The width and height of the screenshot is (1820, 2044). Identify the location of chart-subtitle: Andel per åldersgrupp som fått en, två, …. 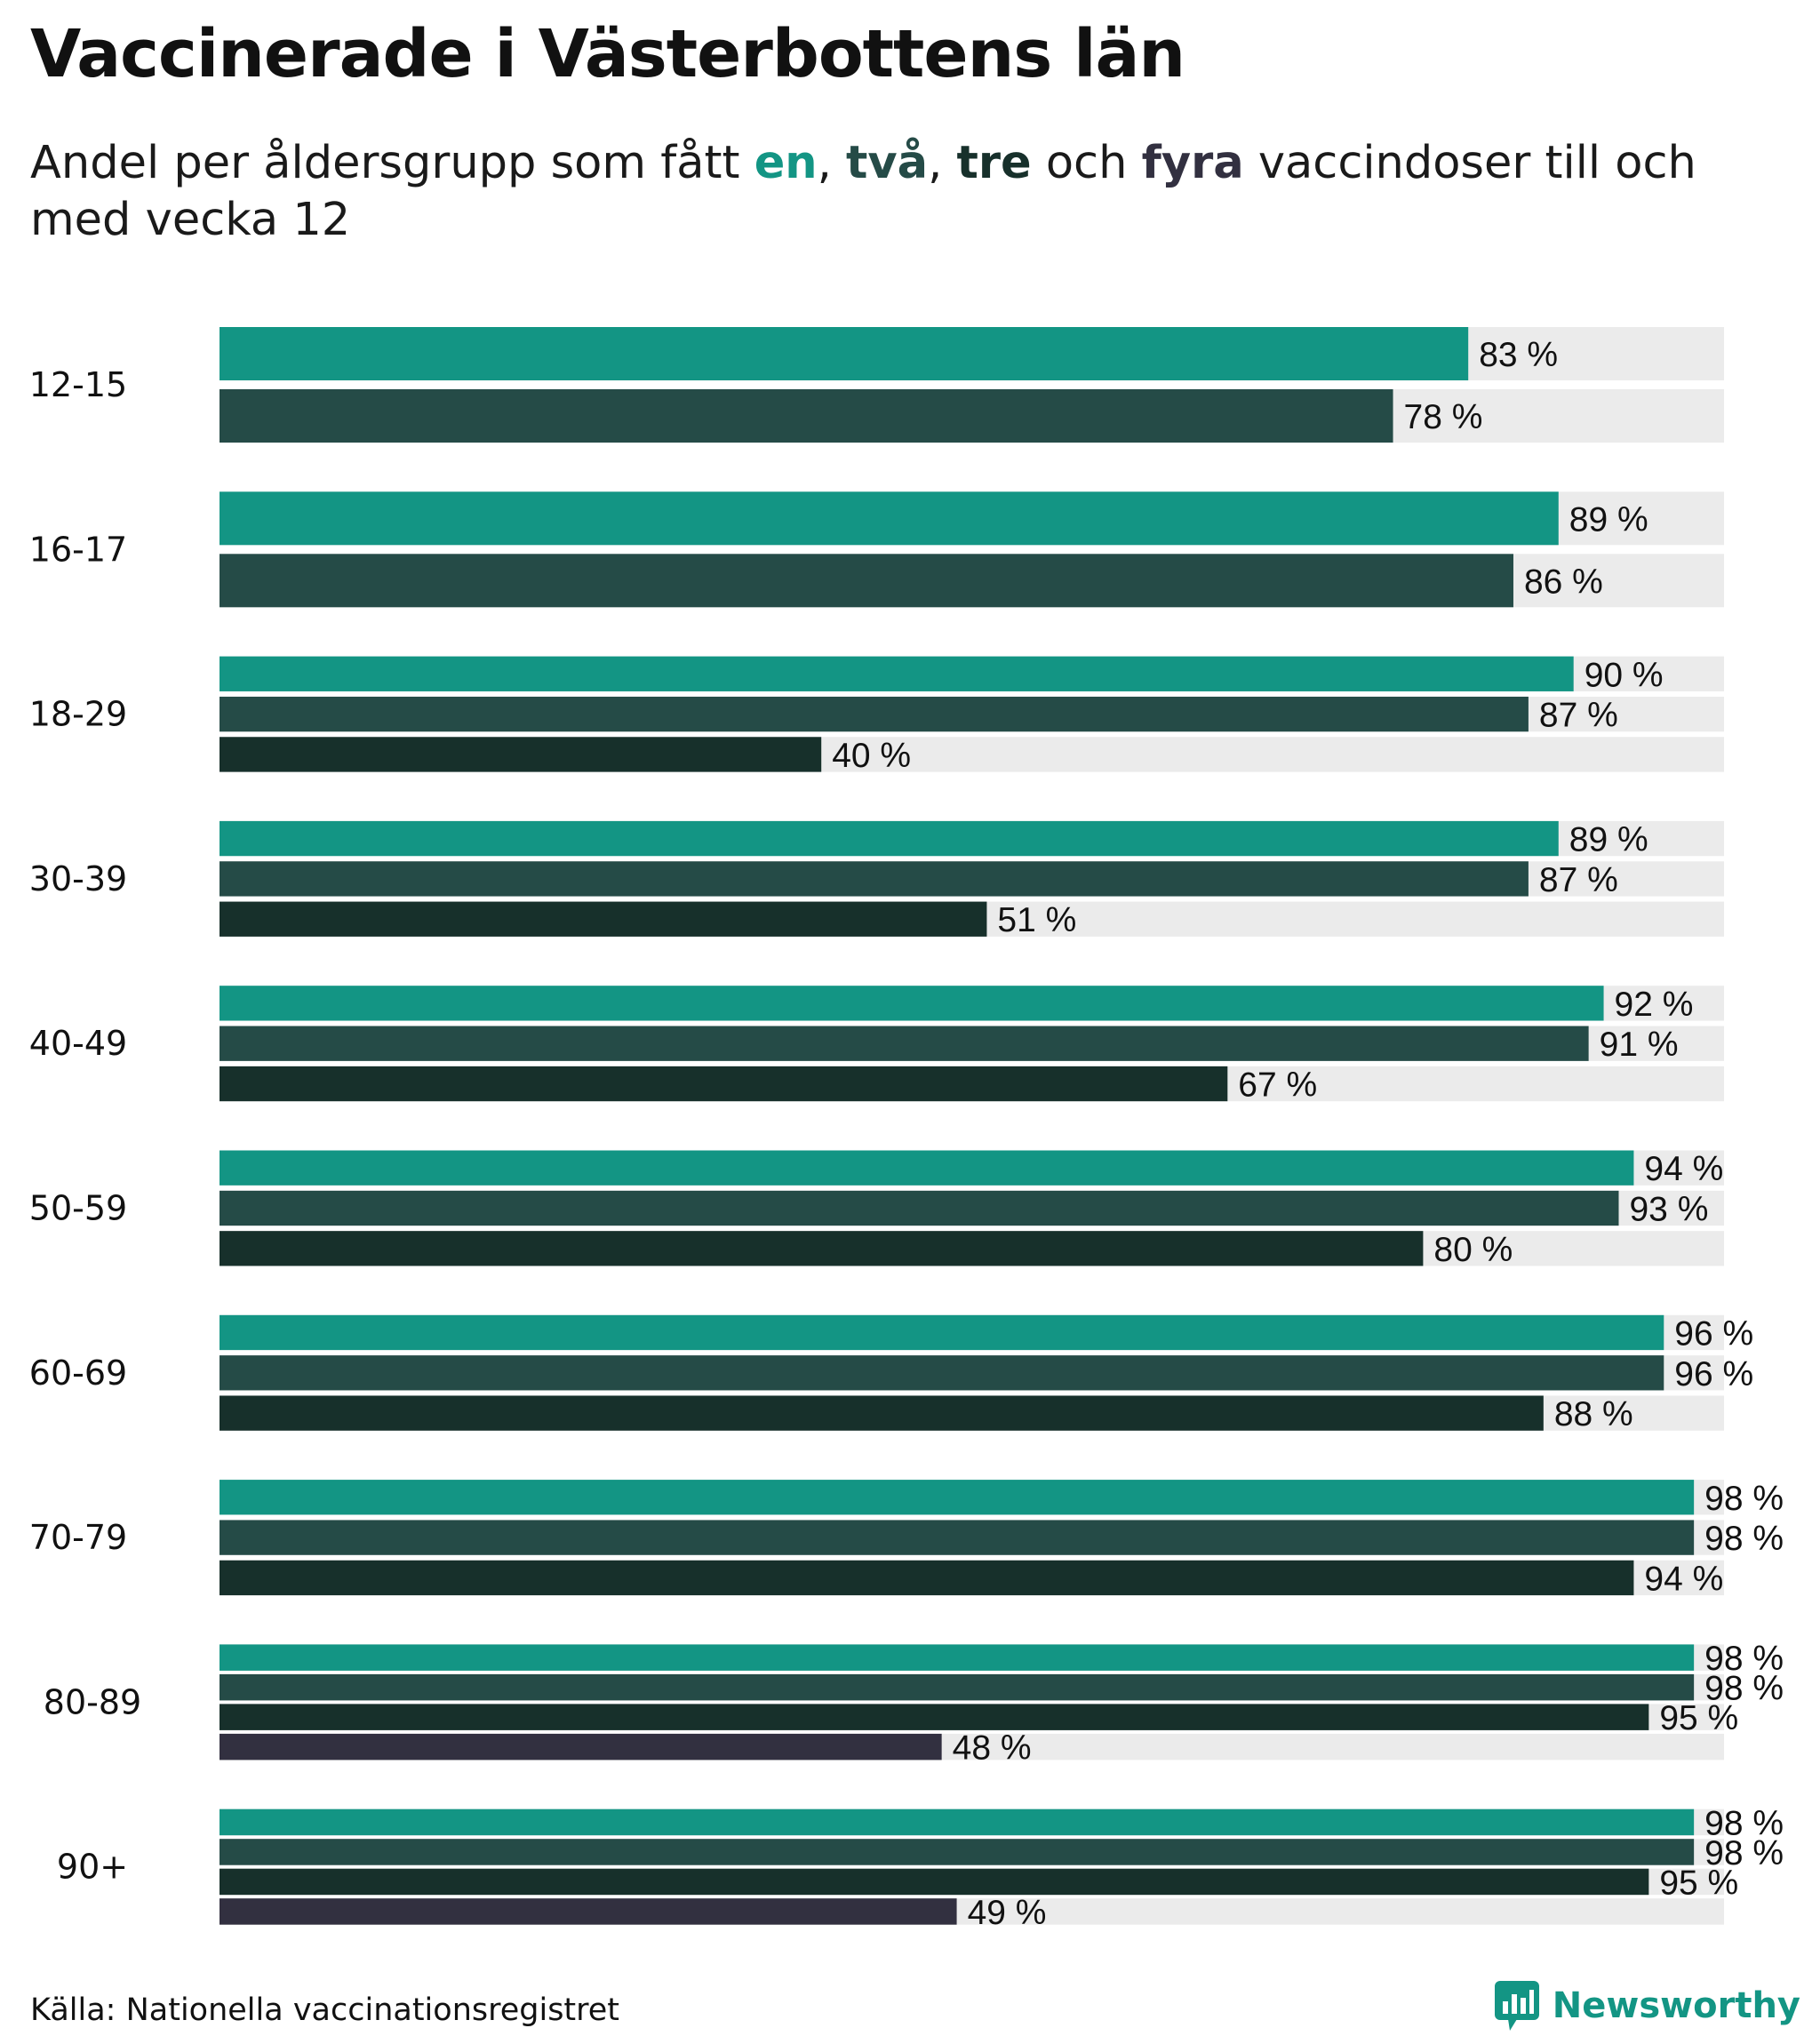
(874, 192).